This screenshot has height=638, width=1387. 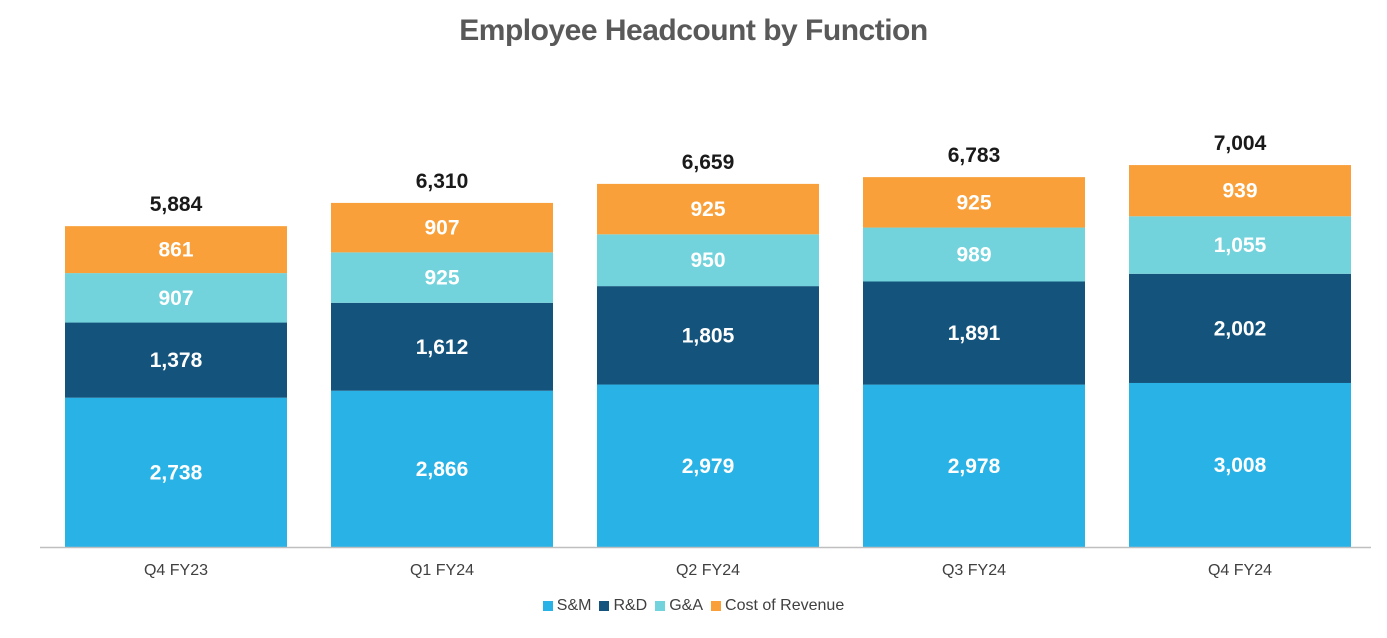 What do you see at coordinates (974, 570) in the screenshot?
I see `x-tick-label: Q3 FY24` at bounding box center [974, 570].